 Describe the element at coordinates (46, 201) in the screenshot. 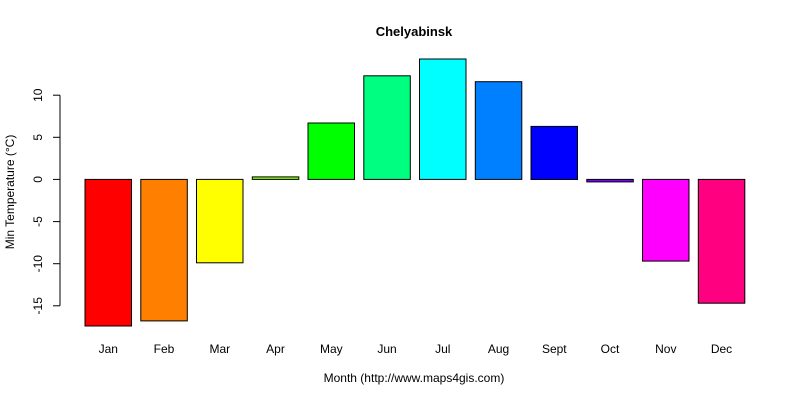

I see `y-axis: -15 -10 -5 0 5 10` at that location.